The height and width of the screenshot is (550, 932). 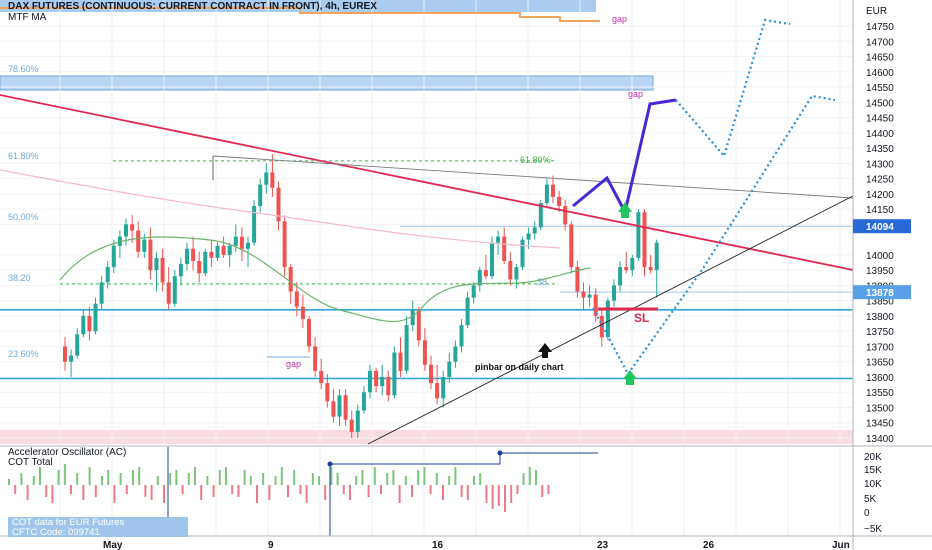 What do you see at coordinates (625, 207) in the screenshot?
I see `entry-arrow-up` at bounding box center [625, 207].